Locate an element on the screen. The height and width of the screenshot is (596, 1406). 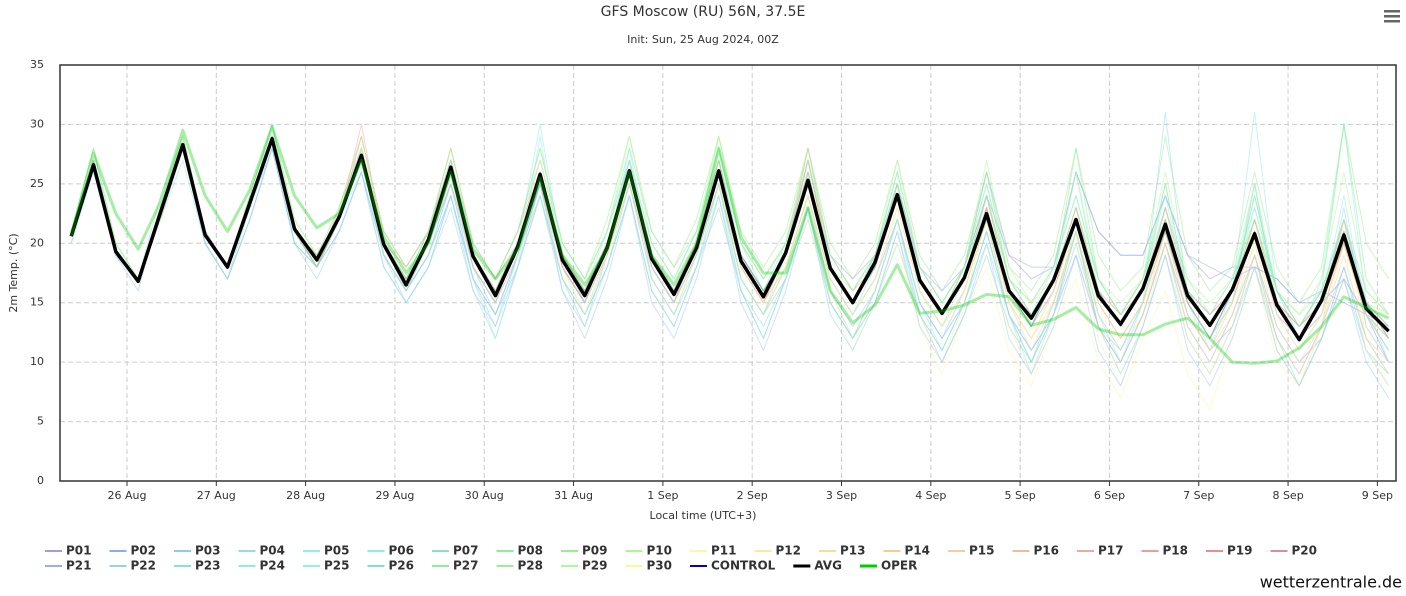
legend-item: P14 is located at coordinates (907, 551).